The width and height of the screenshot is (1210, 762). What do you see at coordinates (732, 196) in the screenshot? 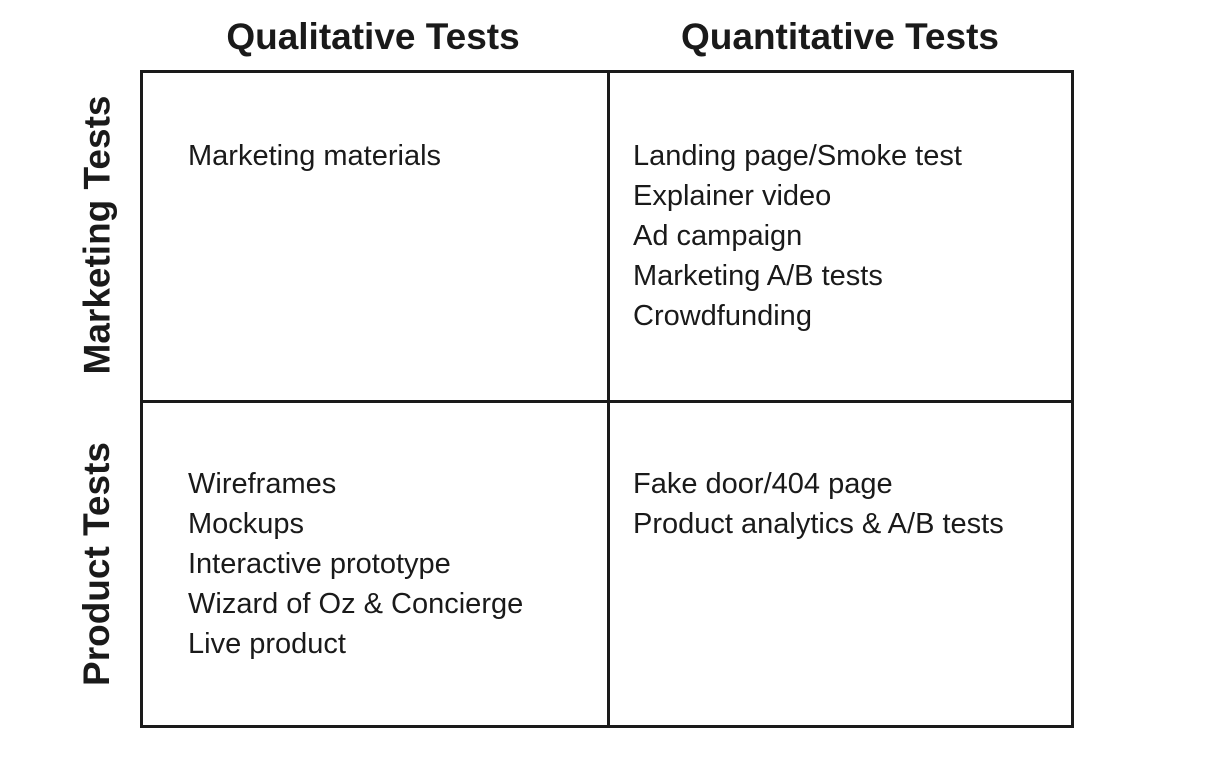
I see `list-item: Explainer video` at bounding box center [732, 196].